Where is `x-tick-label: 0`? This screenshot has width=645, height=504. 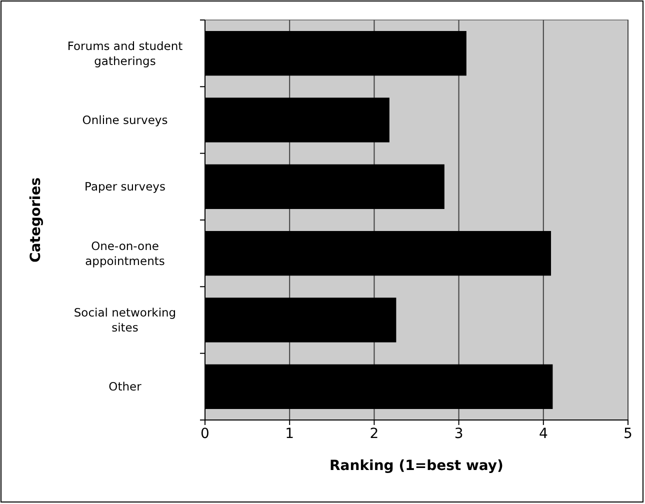
x-tick-label: 0 is located at coordinates (205, 434).